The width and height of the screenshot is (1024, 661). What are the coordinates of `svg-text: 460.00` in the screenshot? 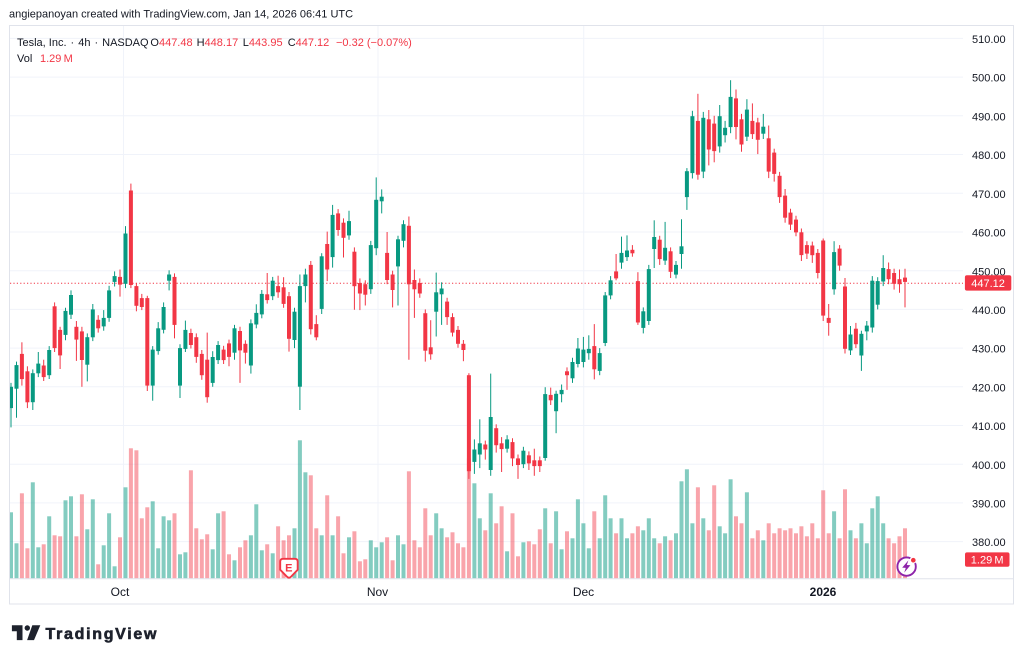 It's located at (989, 234).